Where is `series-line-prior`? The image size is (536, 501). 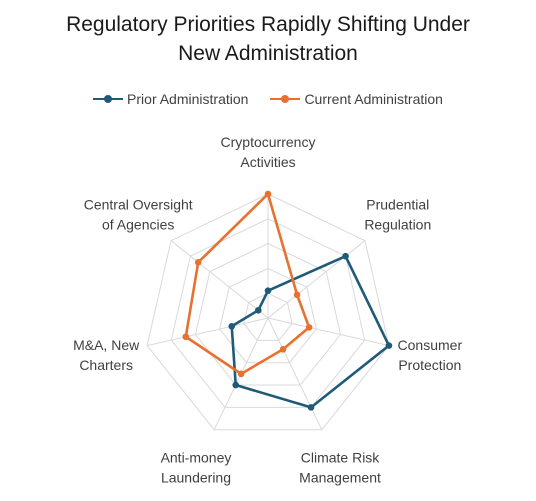
series-line-prior is located at coordinates (310, 331).